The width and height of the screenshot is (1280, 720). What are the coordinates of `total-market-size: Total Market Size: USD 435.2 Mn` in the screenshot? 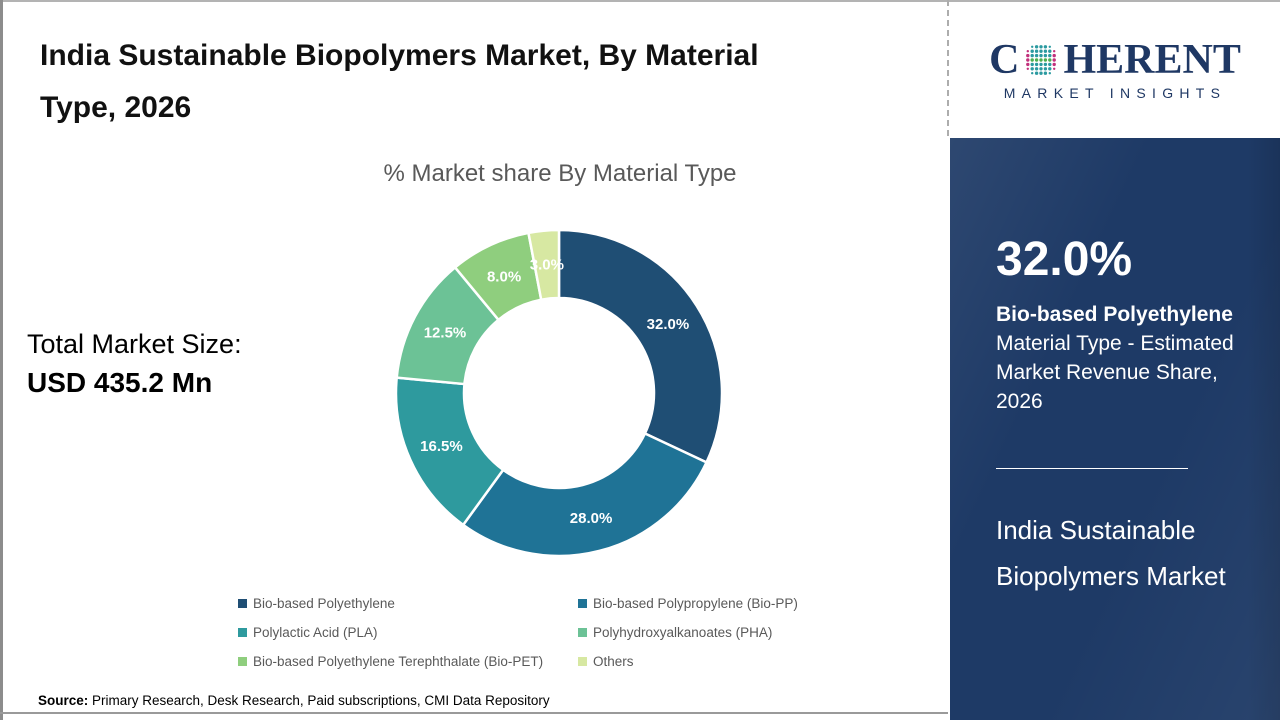 It's located at (134, 364).